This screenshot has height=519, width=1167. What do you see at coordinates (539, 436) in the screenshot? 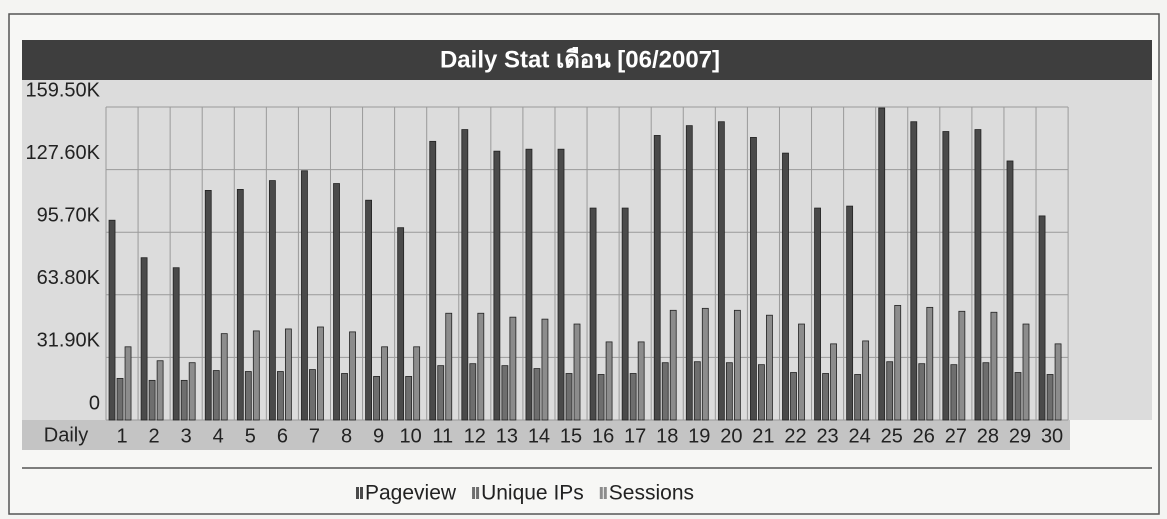
I see `x-tick-label: 14` at bounding box center [539, 436].